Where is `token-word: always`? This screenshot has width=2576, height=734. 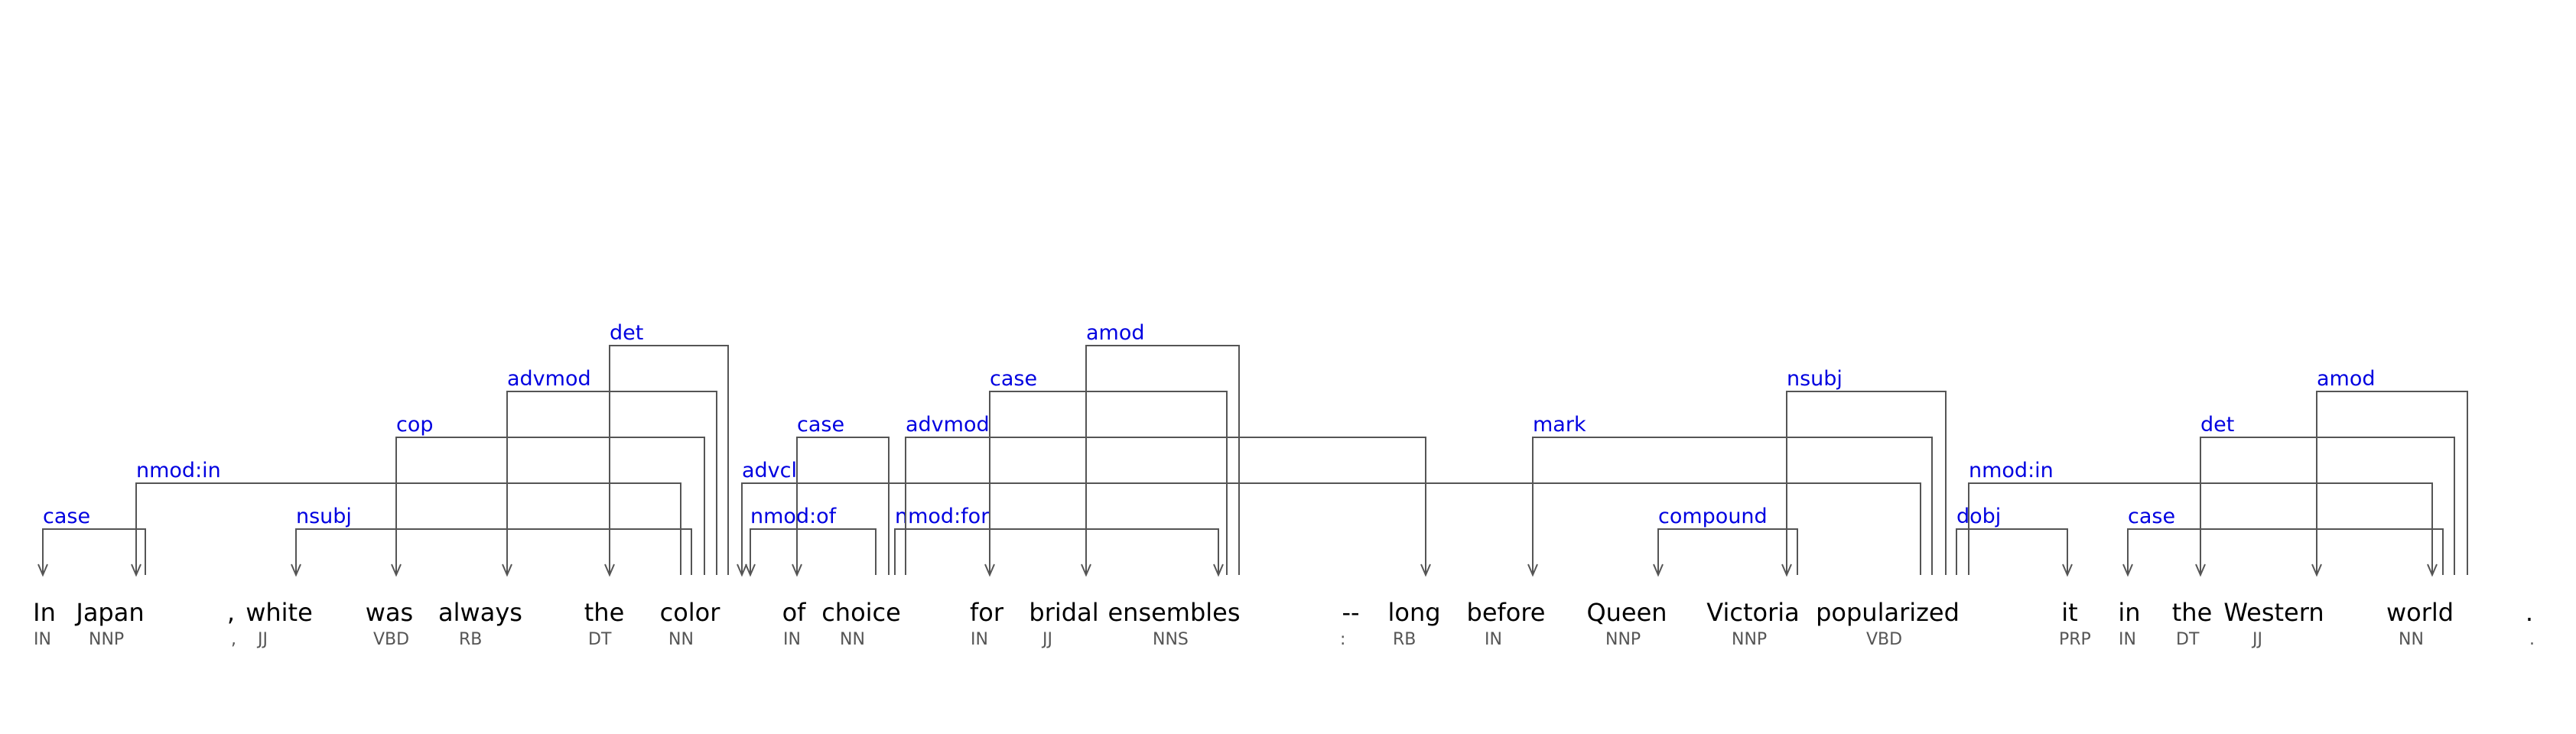 token-word: always is located at coordinates (480, 612).